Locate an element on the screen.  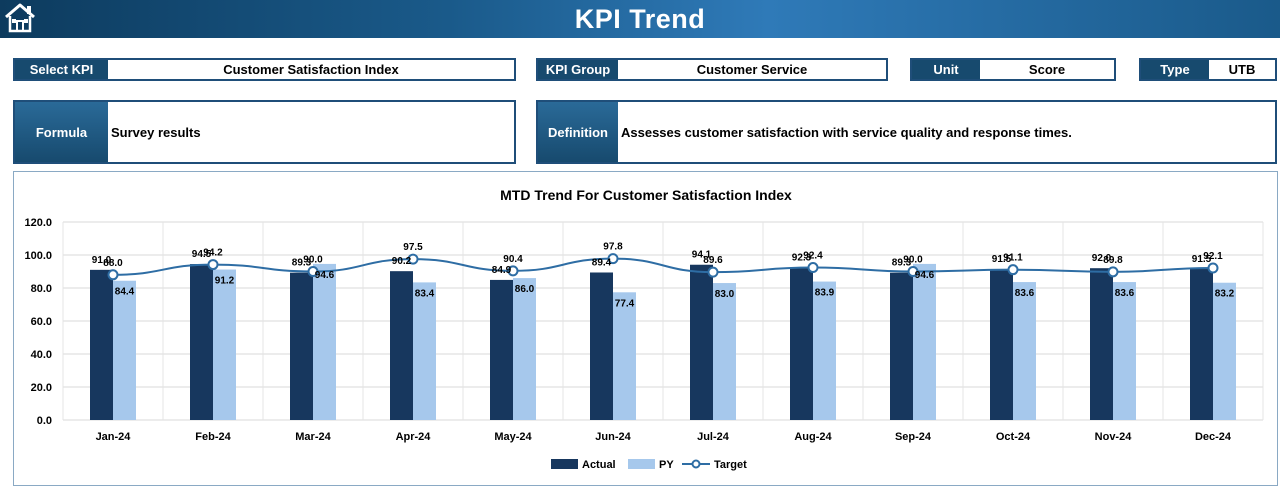
type-field: Type UTB is located at coordinates (1208, 69).